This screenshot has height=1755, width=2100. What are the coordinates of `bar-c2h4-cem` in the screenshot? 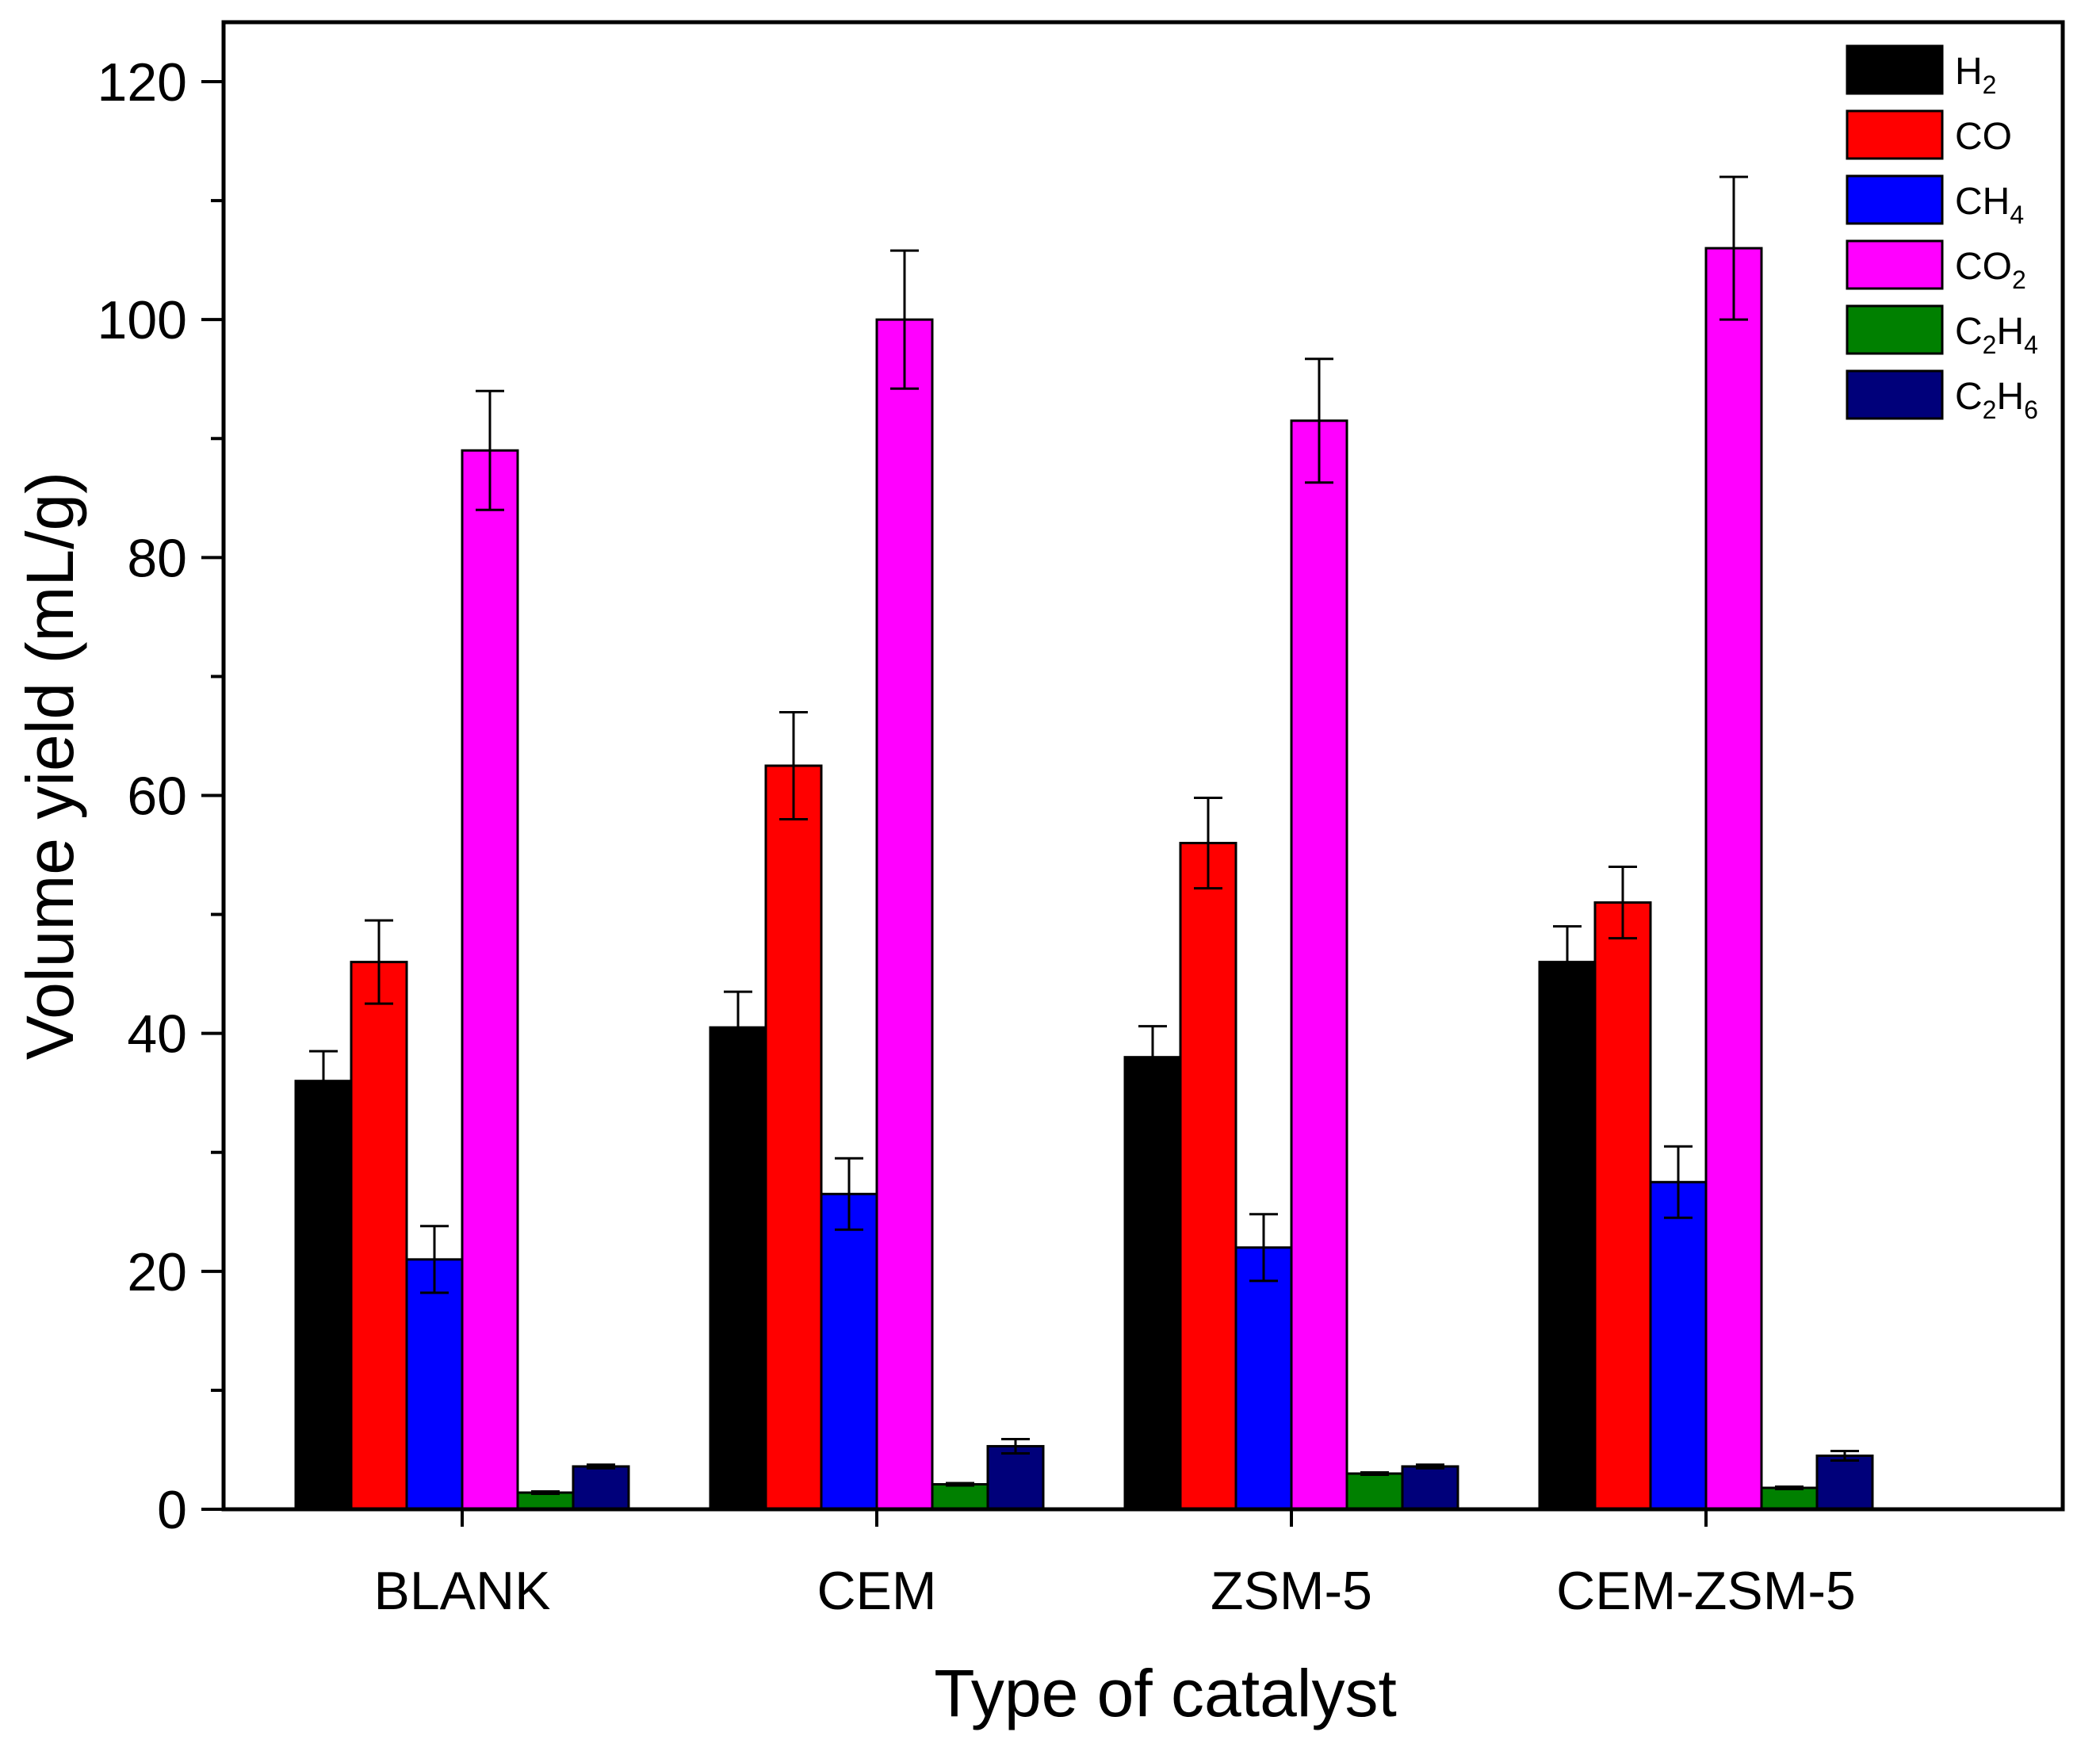 It's located at (960, 1496).